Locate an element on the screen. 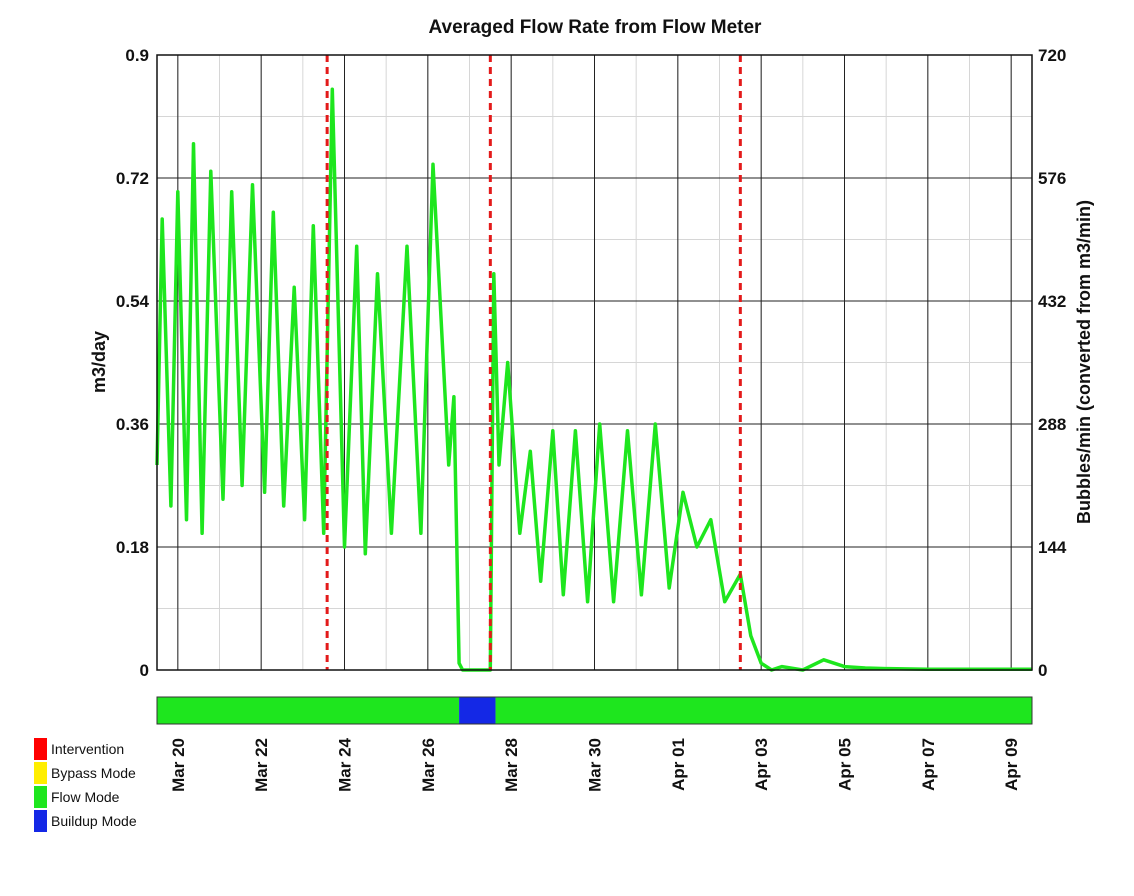  y-tick-label-right: 0 is located at coordinates (1042, 670).